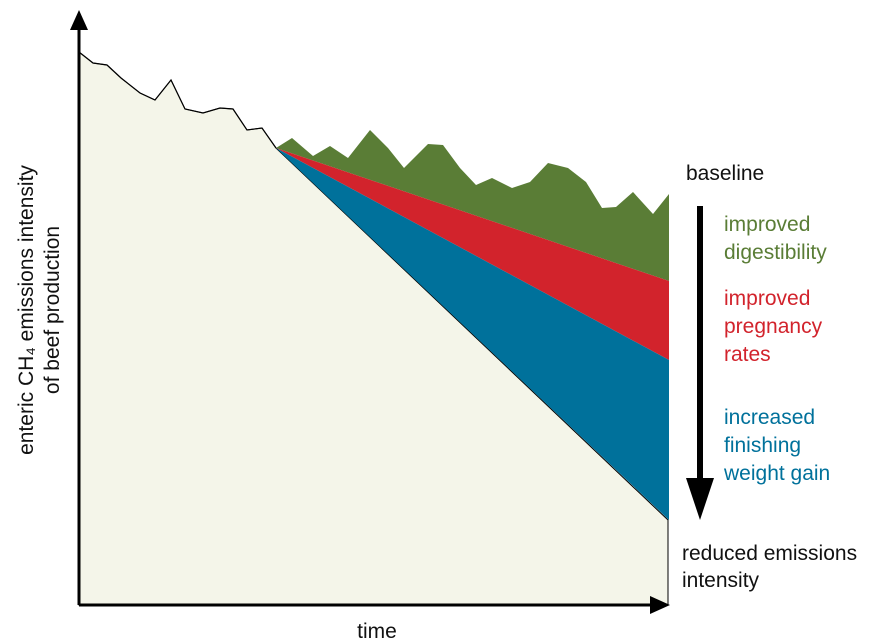 The width and height of the screenshot is (886, 642). I want to click on historical-baseline-line, so click(177, 100).